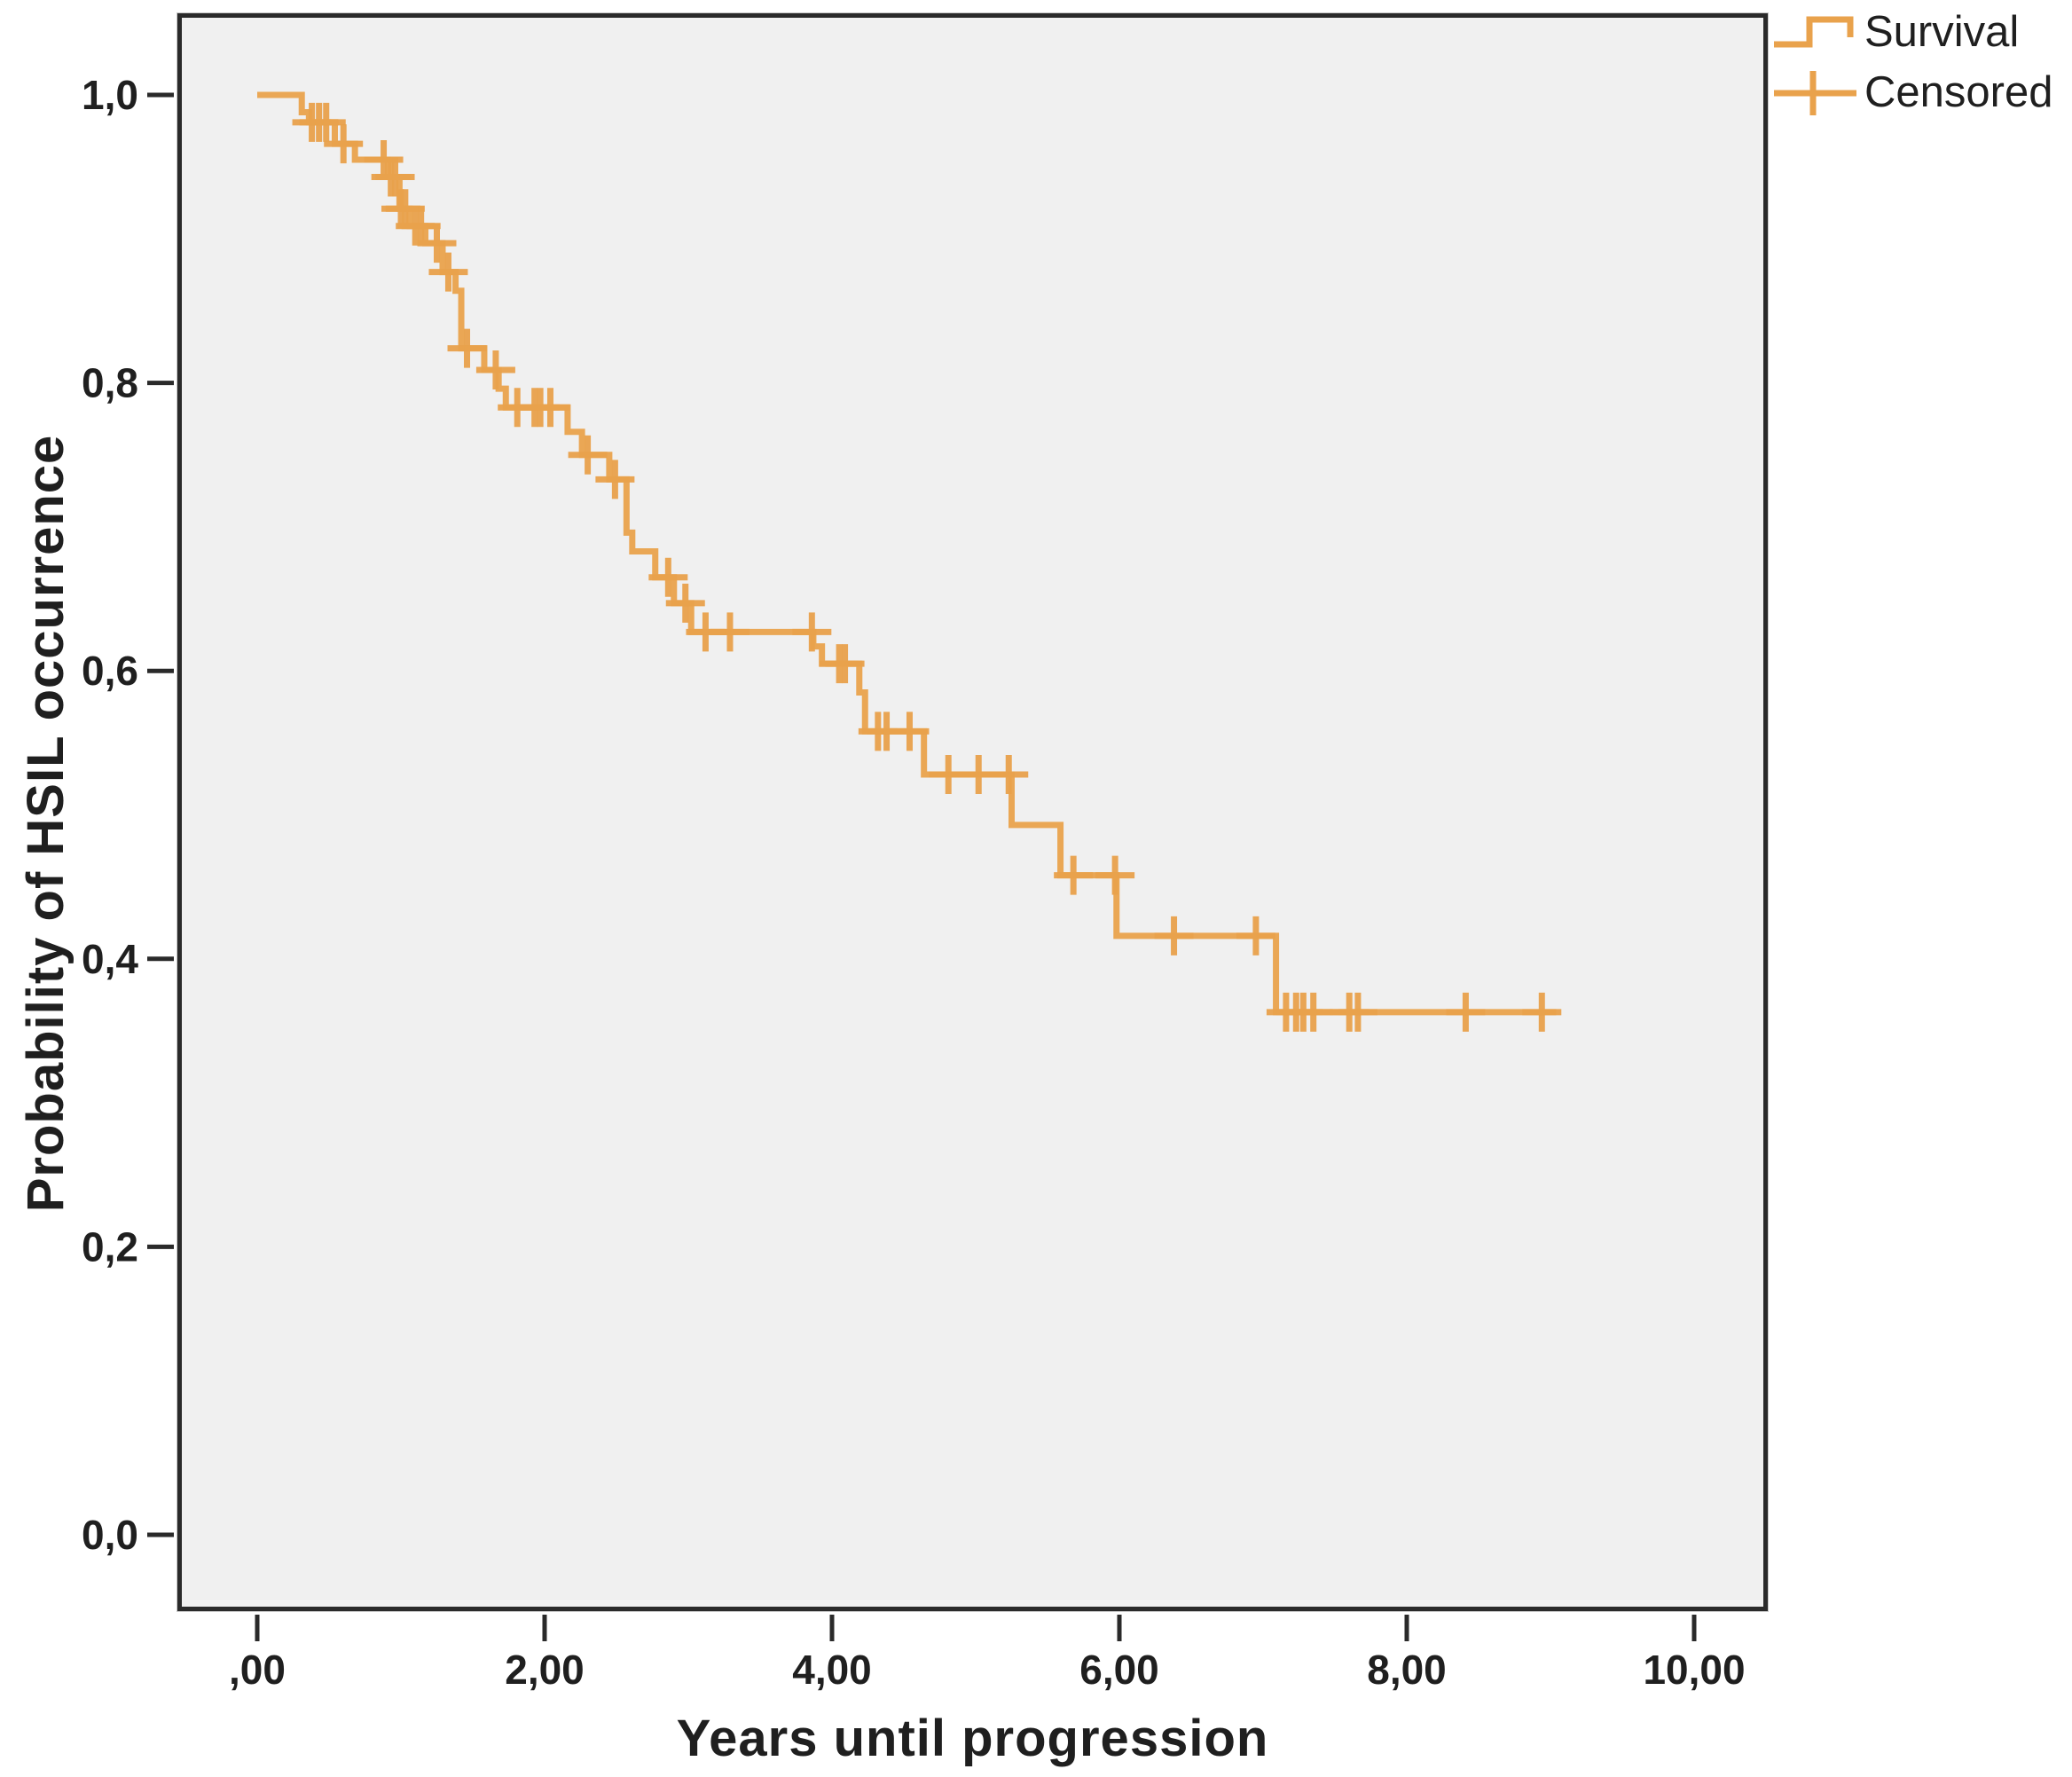 The width and height of the screenshot is (2072, 1777). Describe the element at coordinates (1958, 92) in the screenshot. I see `legend-label-censored: Censored` at that location.